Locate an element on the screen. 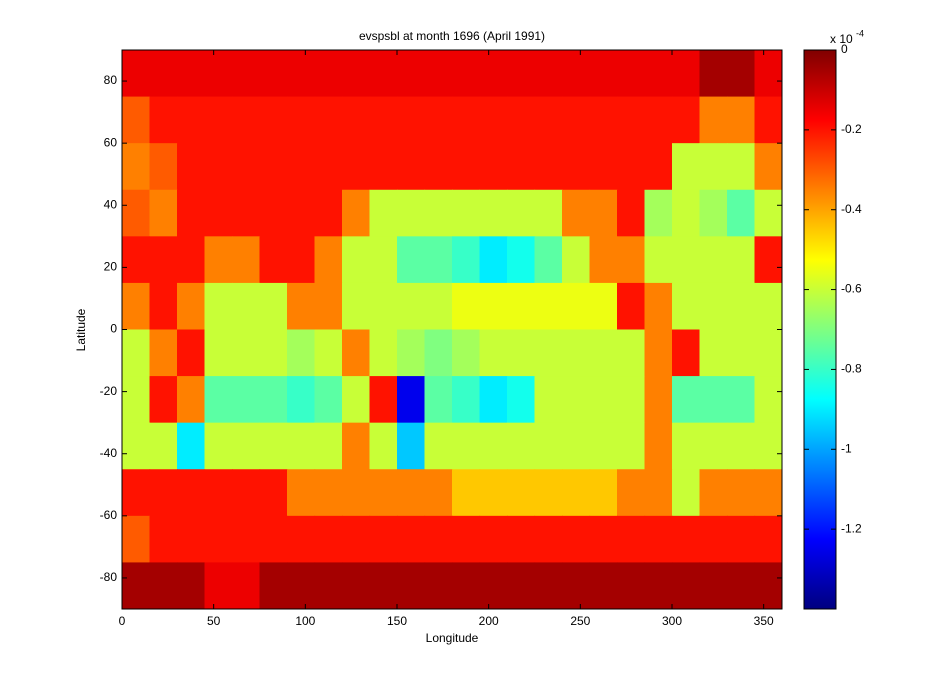 The image size is (943, 685). colorbar-tick-label: -0.6 is located at coordinates (851, 289).